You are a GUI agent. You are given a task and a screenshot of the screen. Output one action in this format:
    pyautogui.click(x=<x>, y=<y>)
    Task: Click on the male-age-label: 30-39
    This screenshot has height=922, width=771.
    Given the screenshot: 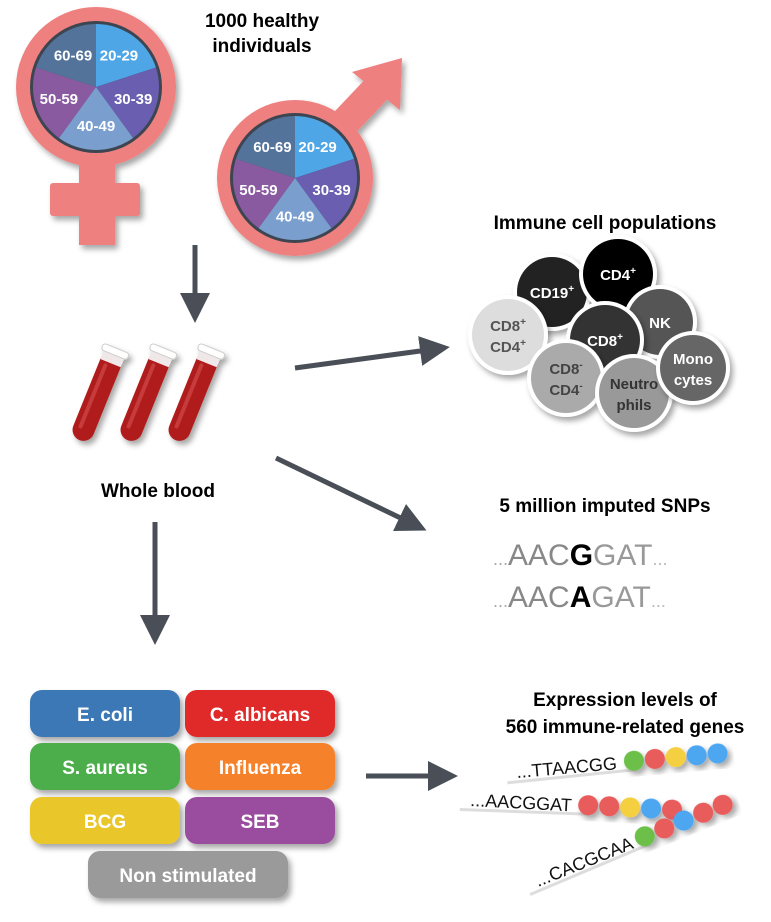 What is the action you would take?
    pyautogui.click(x=331, y=190)
    